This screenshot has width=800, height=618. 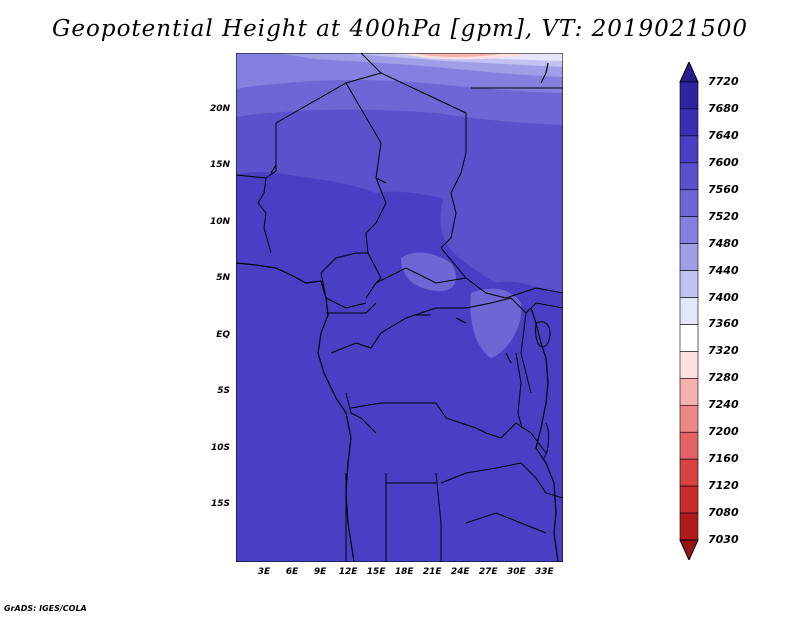 What do you see at coordinates (320, 572) in the screenshot?
I see `lon-tick-label: 9E` at bounding box center [320, 572].